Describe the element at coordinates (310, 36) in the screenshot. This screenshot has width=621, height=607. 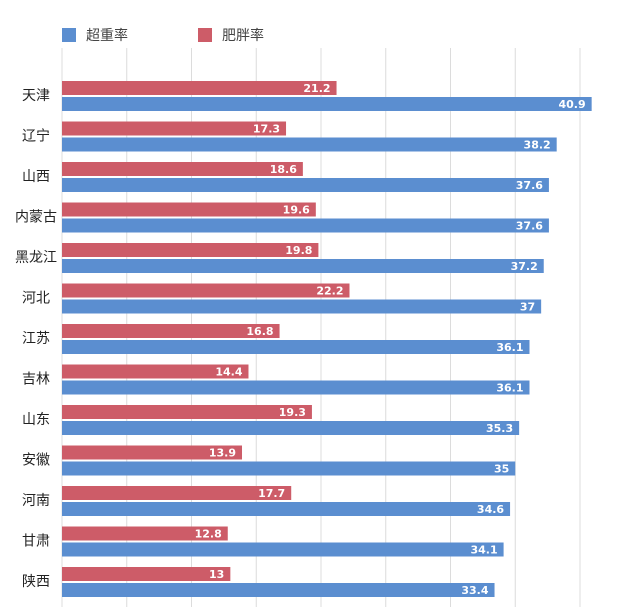
I see `legend: 超重率 肥胖率` at that location.